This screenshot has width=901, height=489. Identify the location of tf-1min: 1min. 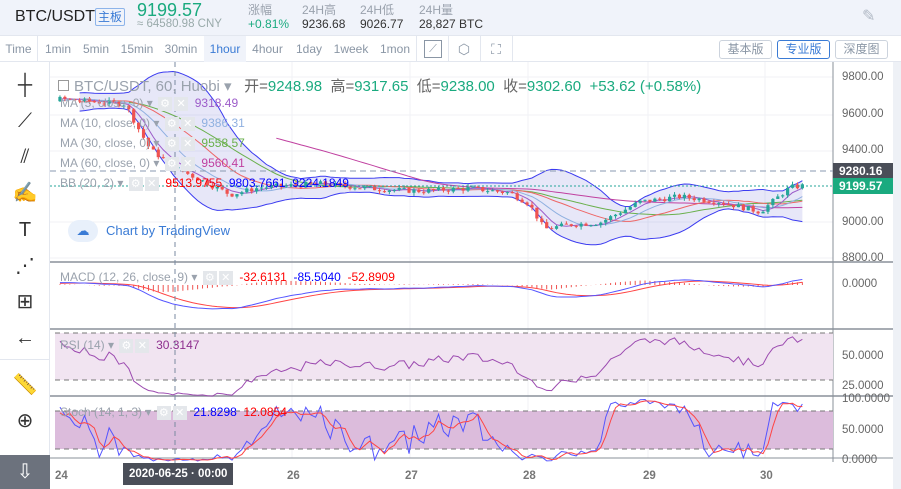
(57, 49).